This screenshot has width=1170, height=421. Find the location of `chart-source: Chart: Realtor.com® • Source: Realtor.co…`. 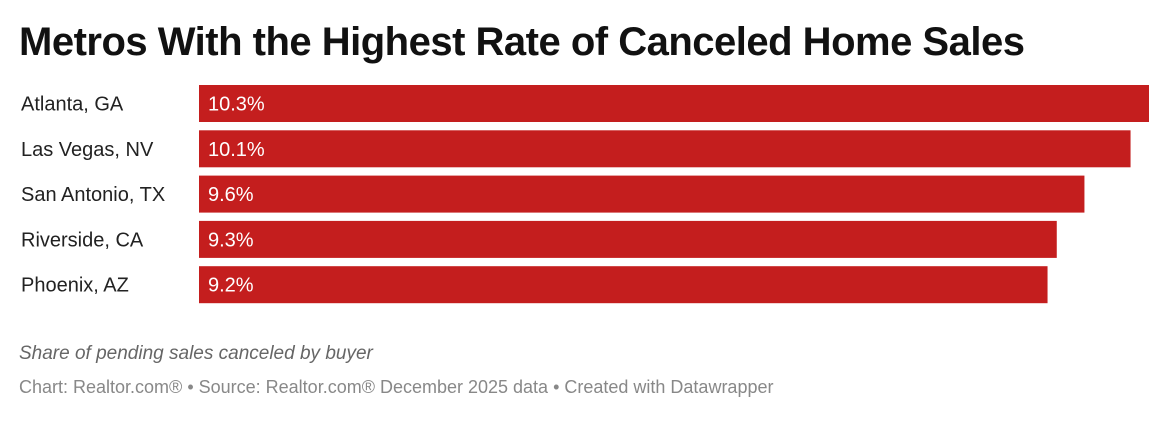

chart-source: Chart: Realtor.com® • Source: Realtor.co… is located at coordinates (396, 387).